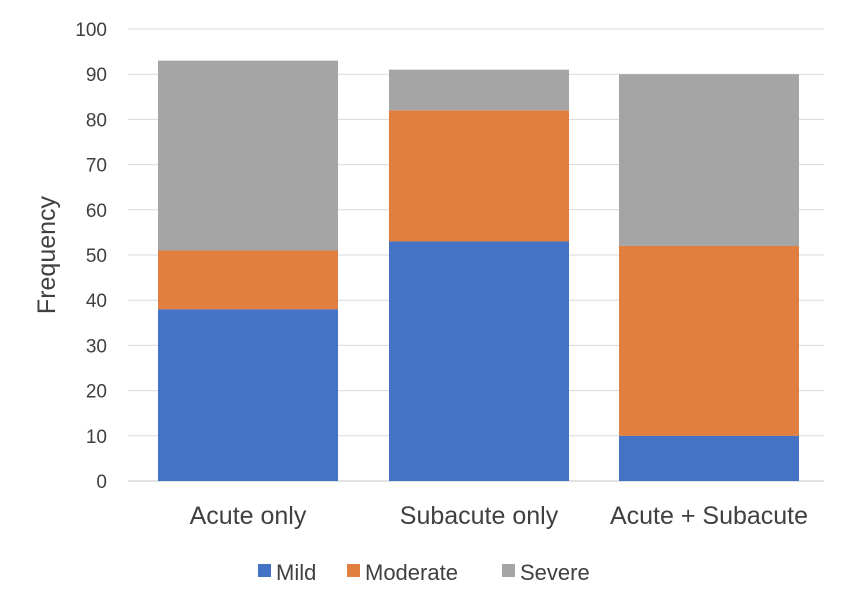 The width and height of the screenshot is (854, 610). Describe the element at coordinates (96, 301) in the screenshot. I see `y-tick-label-40: 40` at that location.